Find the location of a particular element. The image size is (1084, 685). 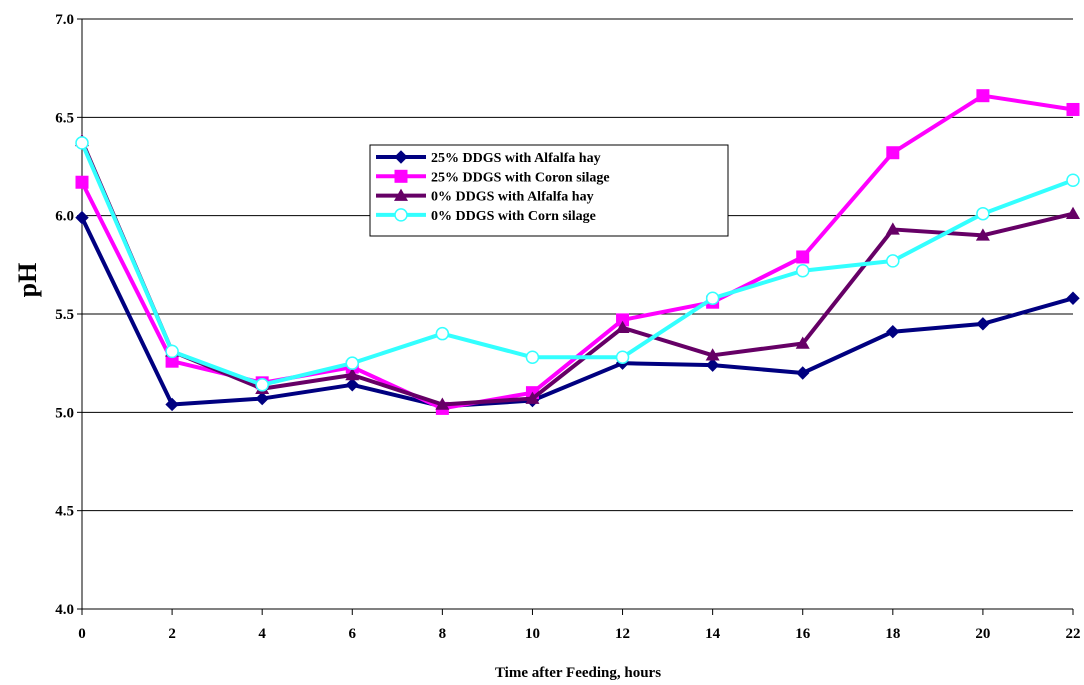

y-tick-labels: 4.0 4.5 5.0 5.5 6.0 6.5 7.0 is located at coordinates (64, 315).